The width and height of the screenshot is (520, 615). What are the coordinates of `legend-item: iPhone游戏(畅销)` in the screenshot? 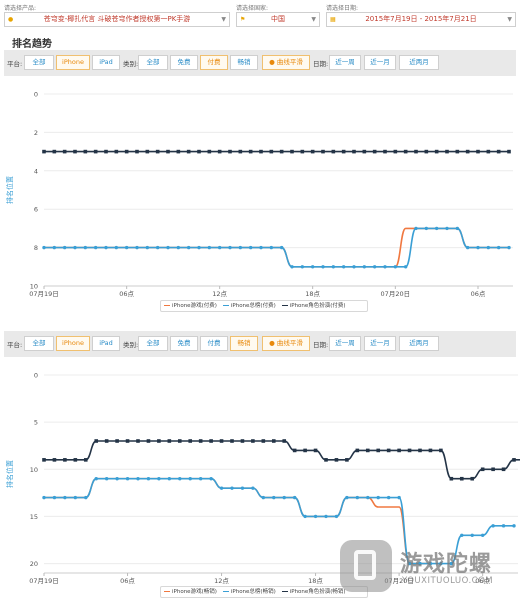 It's located at (190, 592).